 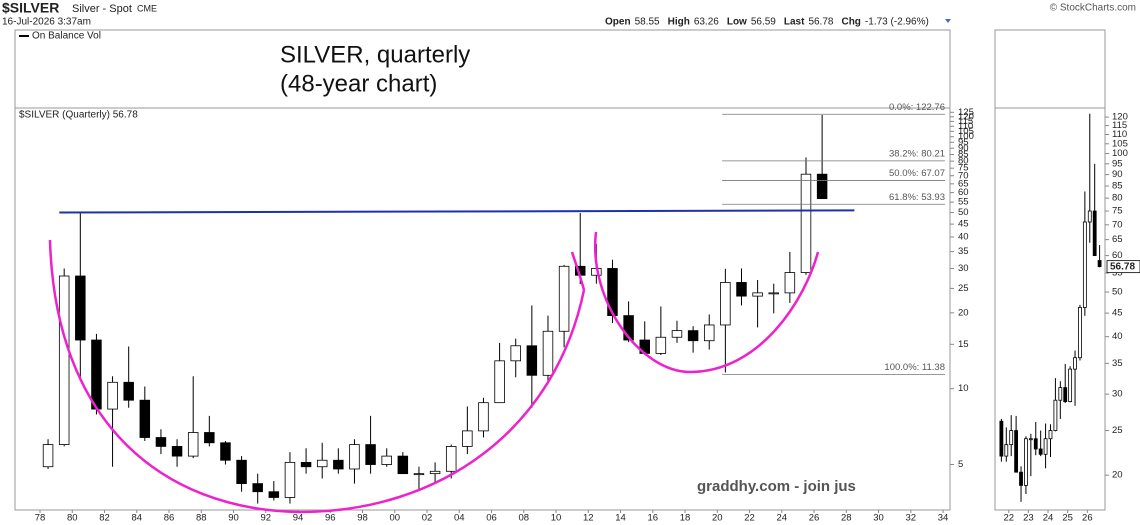 I want to click on x-tick-label: 02, so click(x=427, y=518).